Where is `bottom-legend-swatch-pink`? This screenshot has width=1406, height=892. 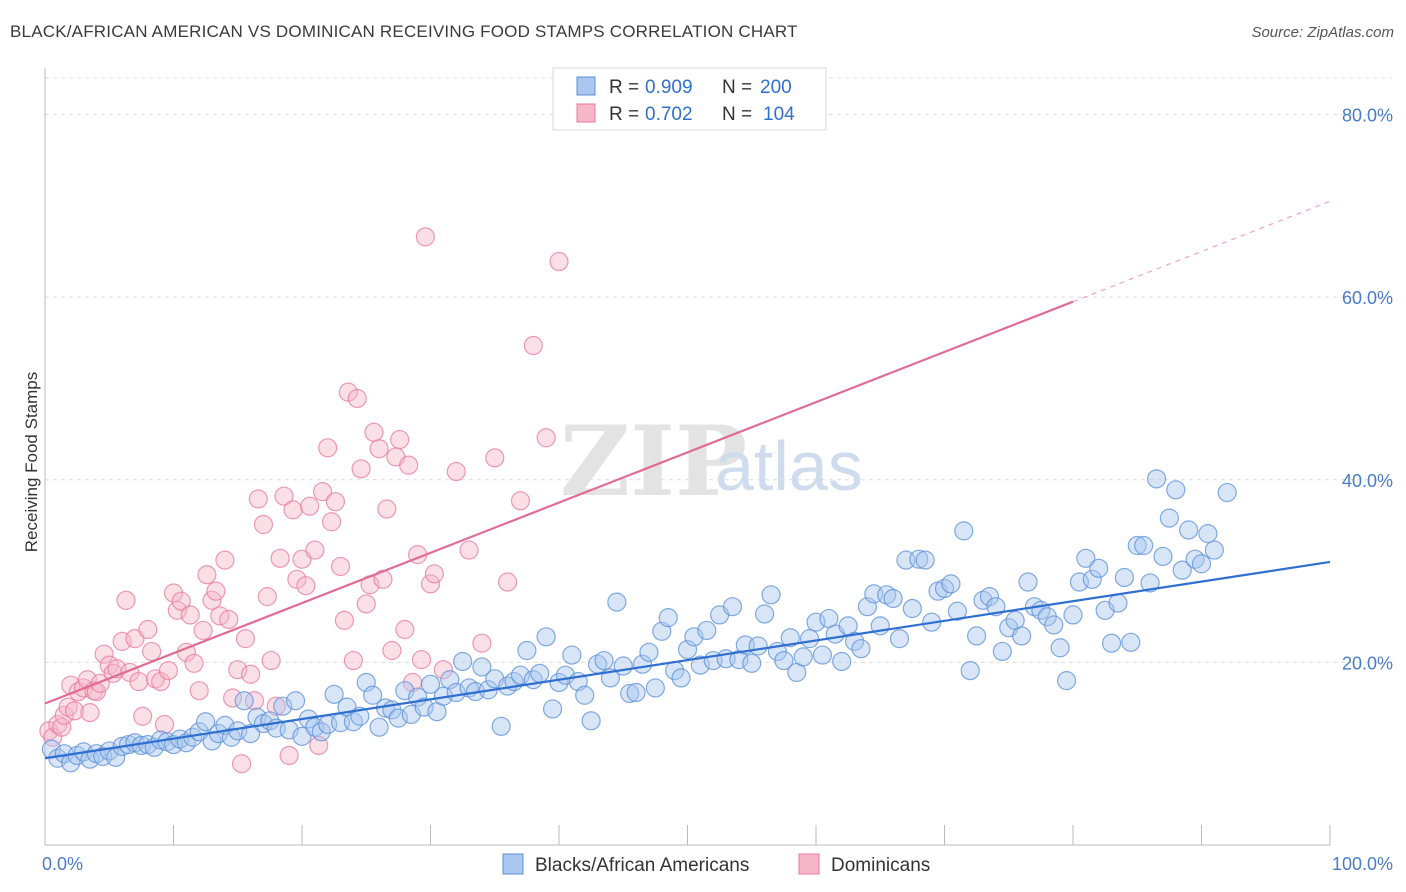
bottom-legend-swatch-pink is located at coordinates (809, 864).